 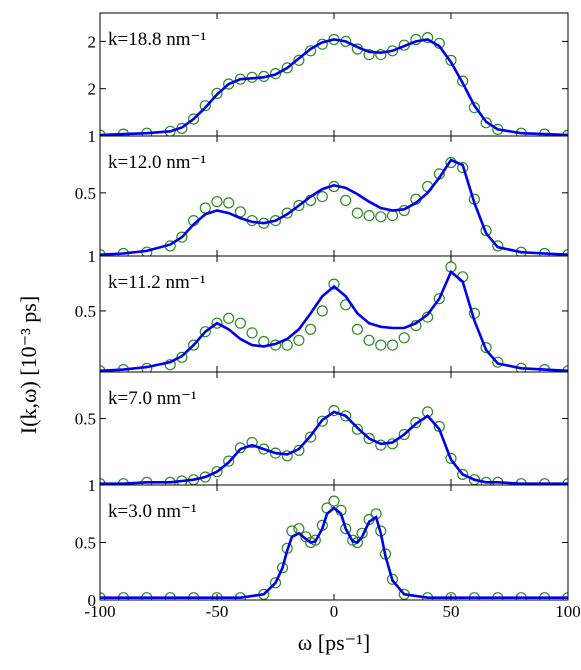 I want to click on x-tick-labels: -100 -50 0 50 100, so click(x=332, y=611).